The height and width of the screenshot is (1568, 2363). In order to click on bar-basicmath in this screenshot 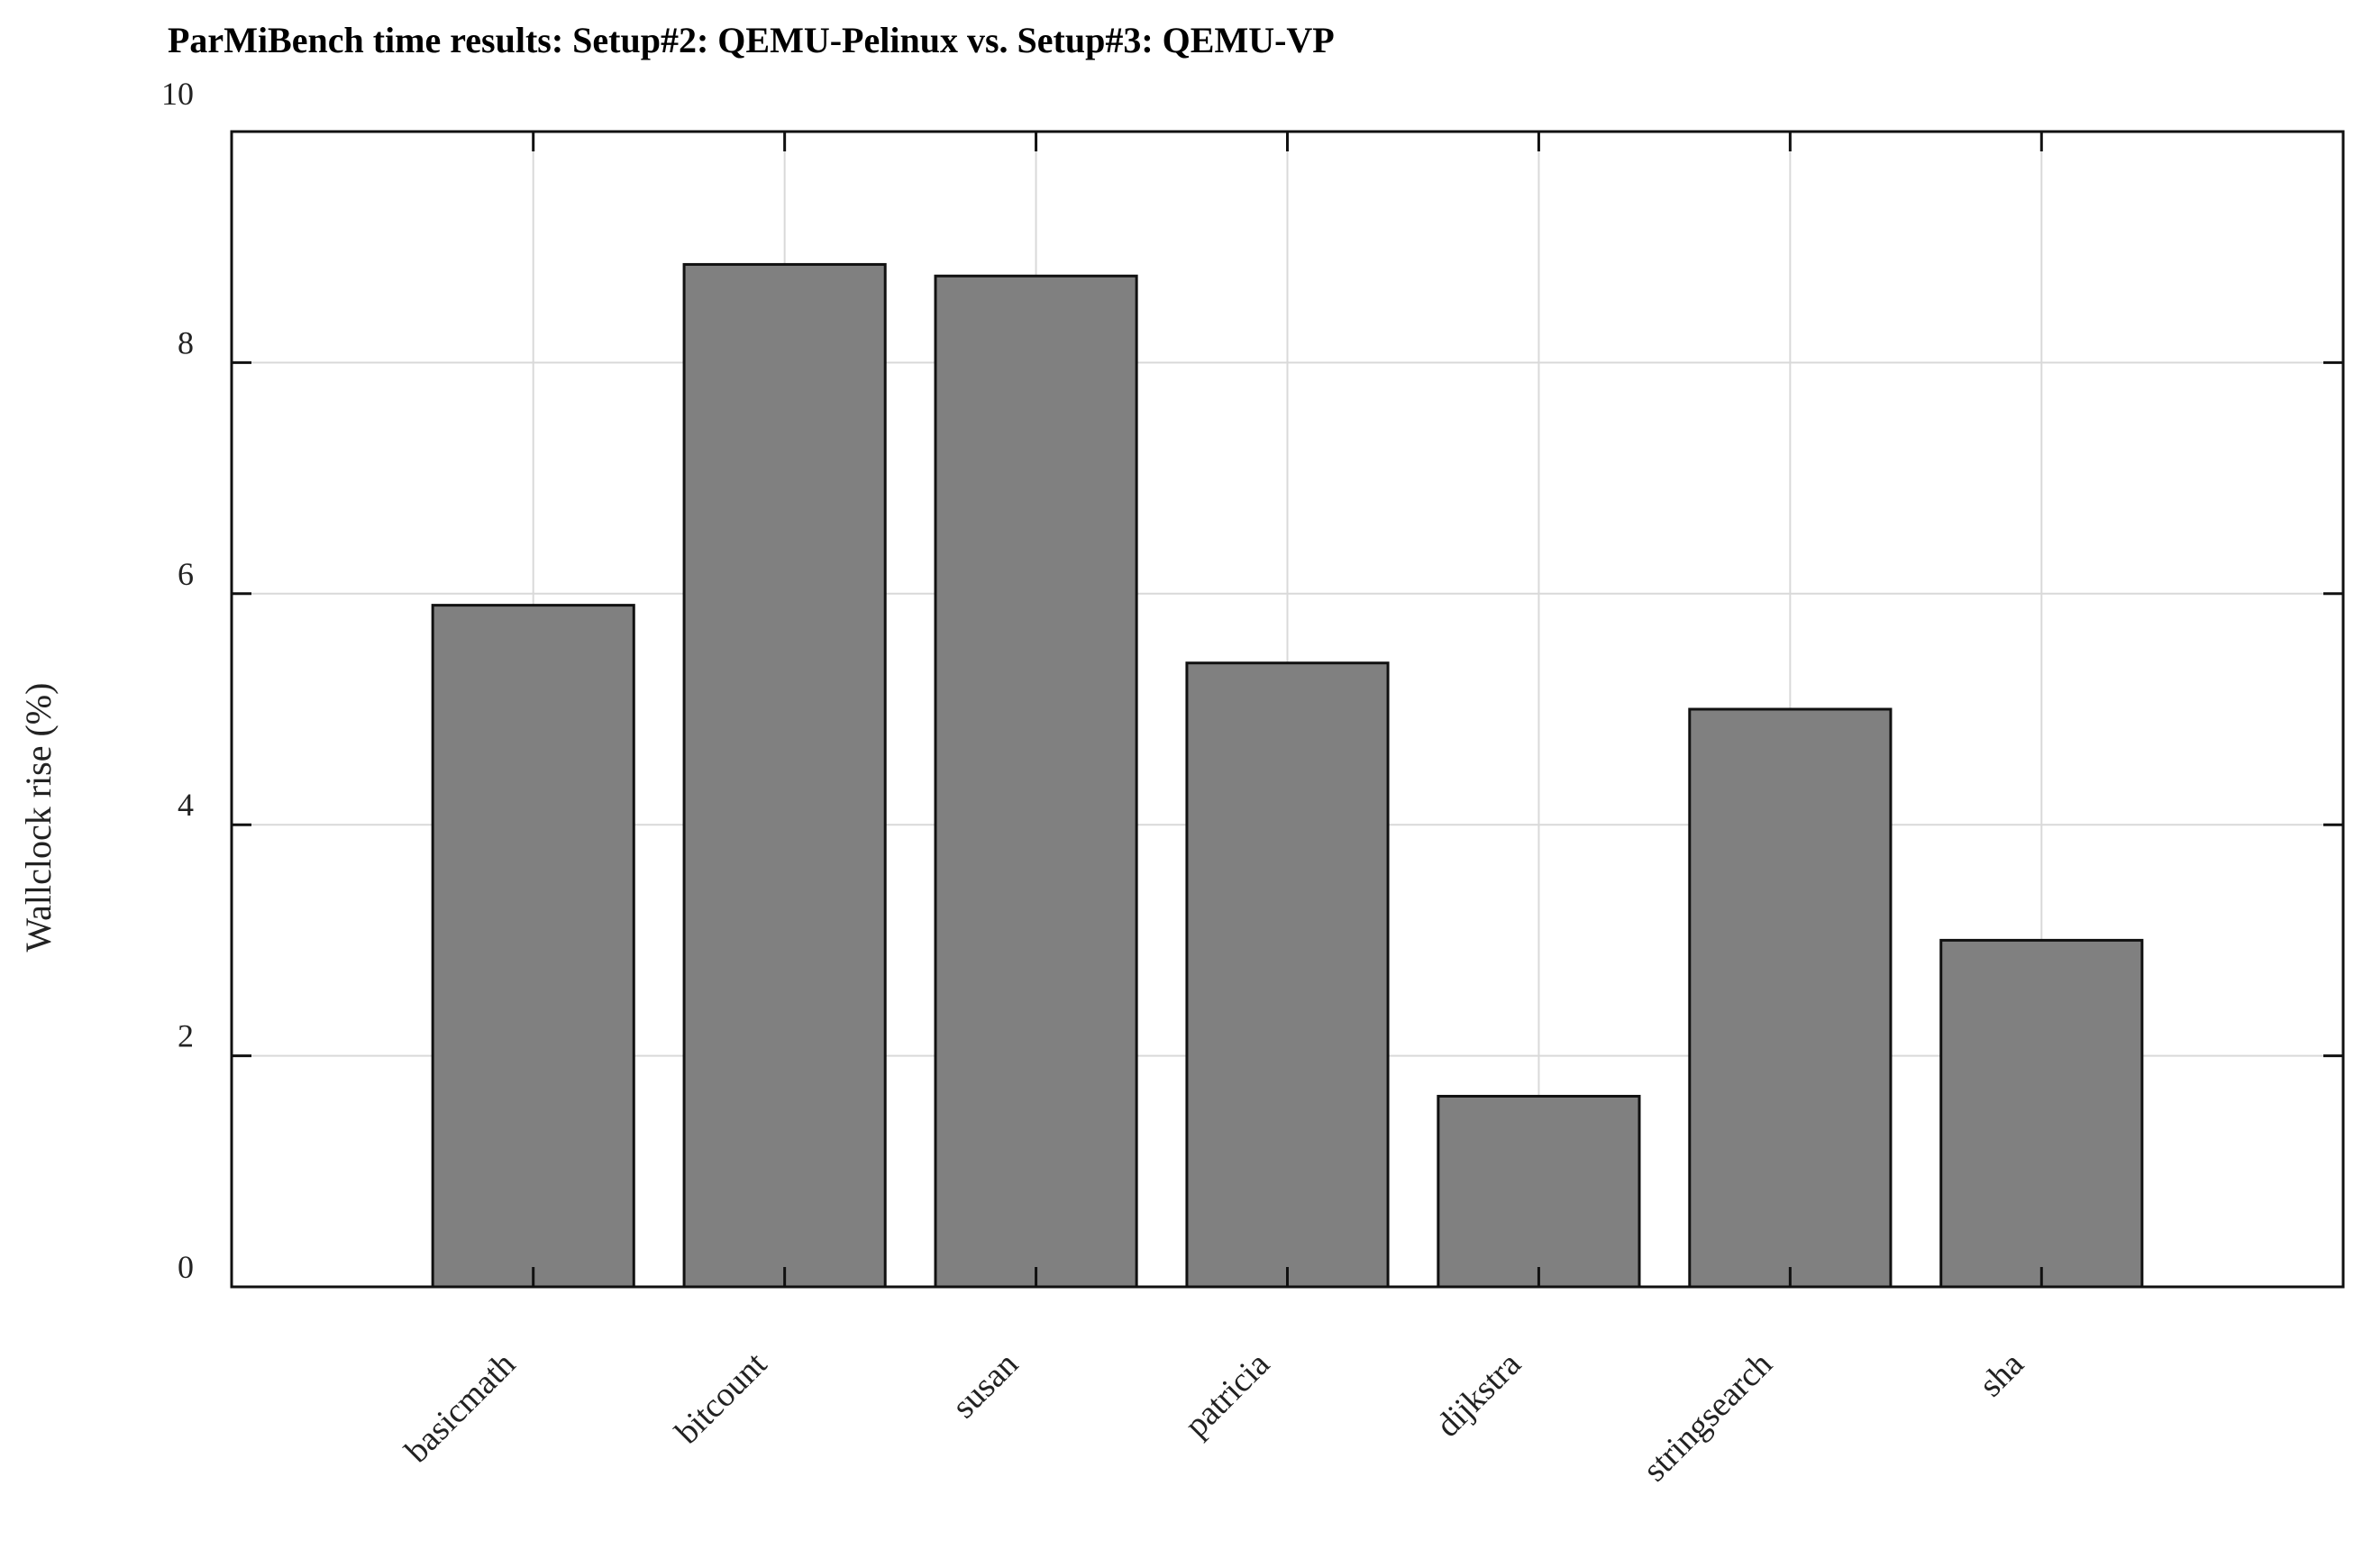, I will do `click(533, 946)`.